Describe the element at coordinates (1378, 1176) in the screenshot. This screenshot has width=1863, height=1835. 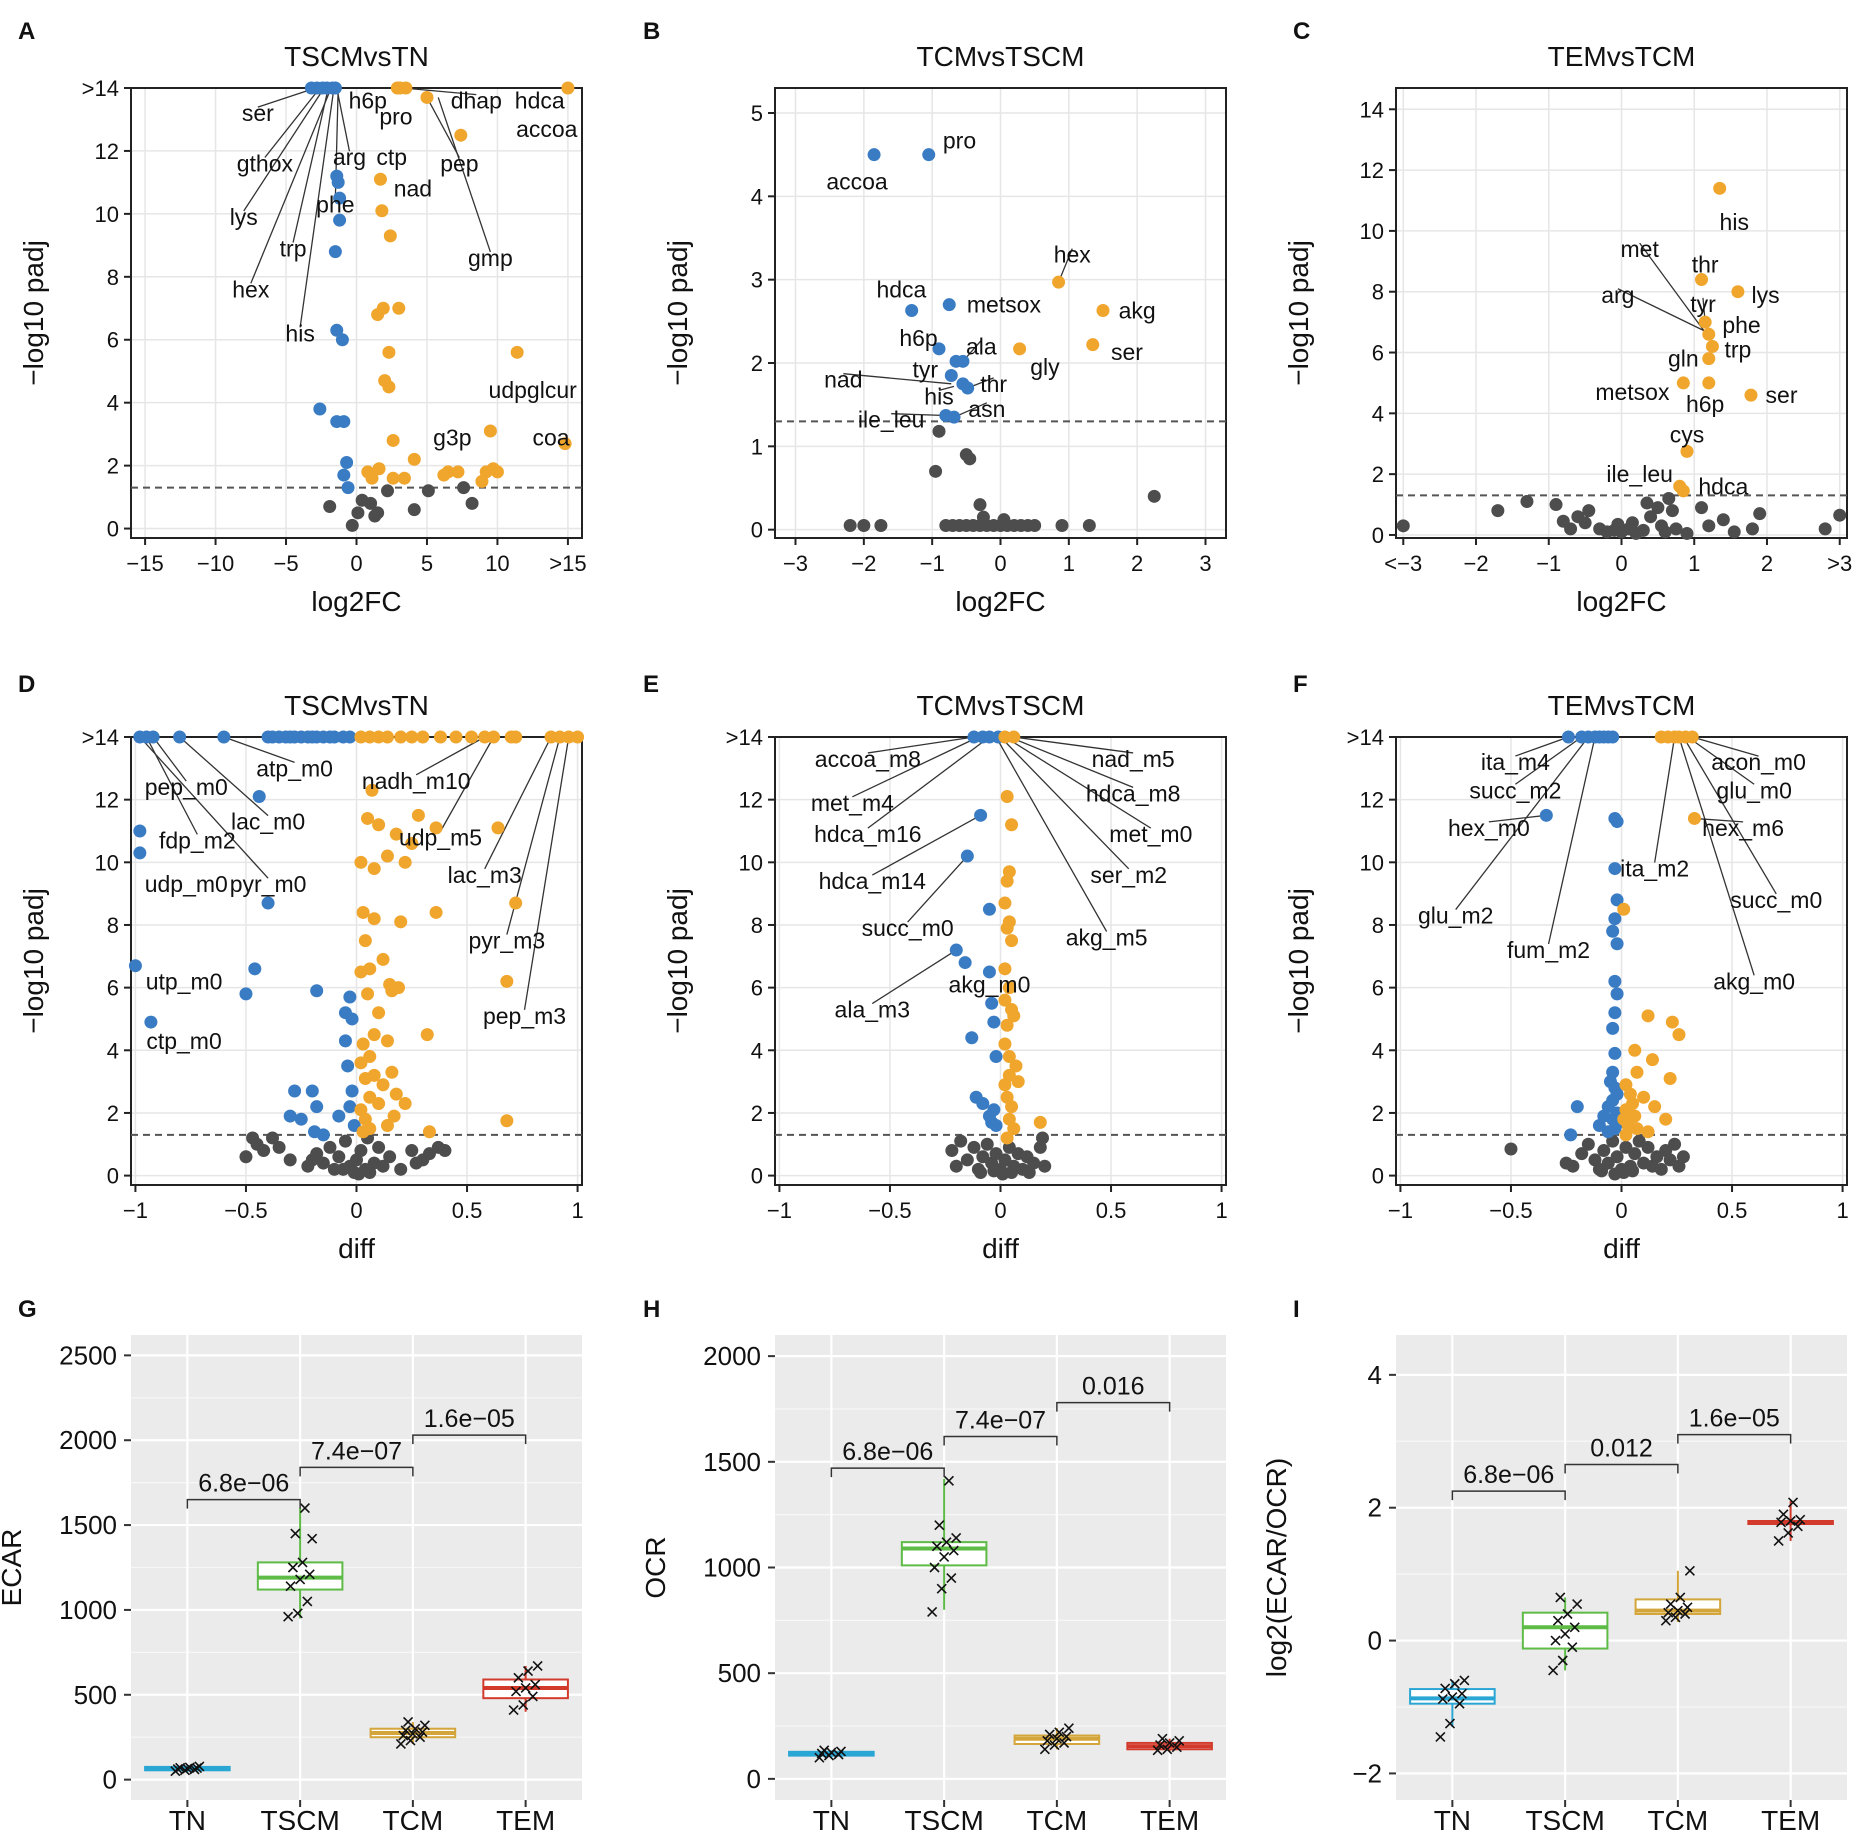
I see `y-tick-label: 0` at that location.